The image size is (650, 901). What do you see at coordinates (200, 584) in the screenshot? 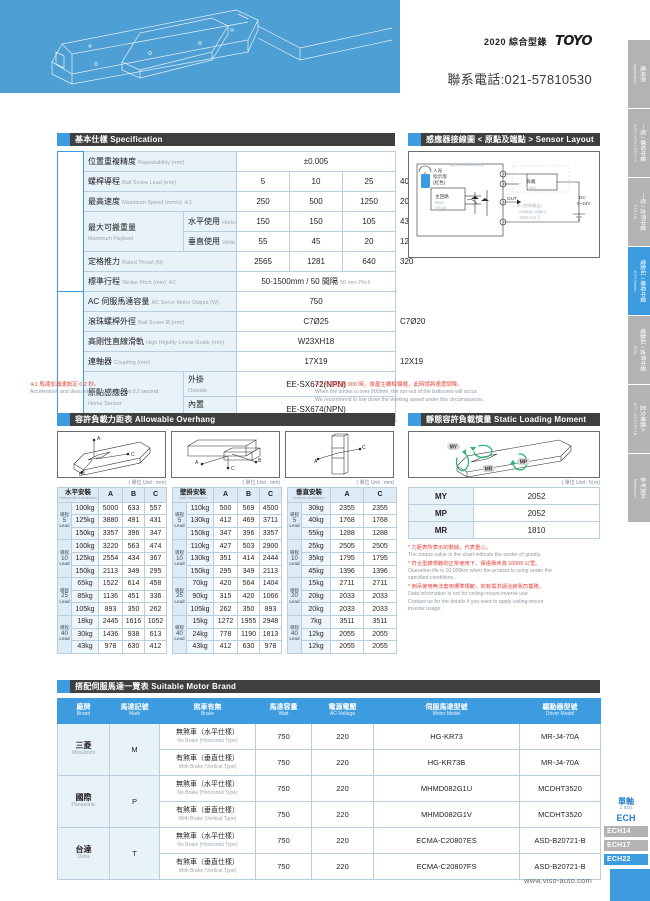
I see `cell-load: 70kg` at bounding box center [200, 584].